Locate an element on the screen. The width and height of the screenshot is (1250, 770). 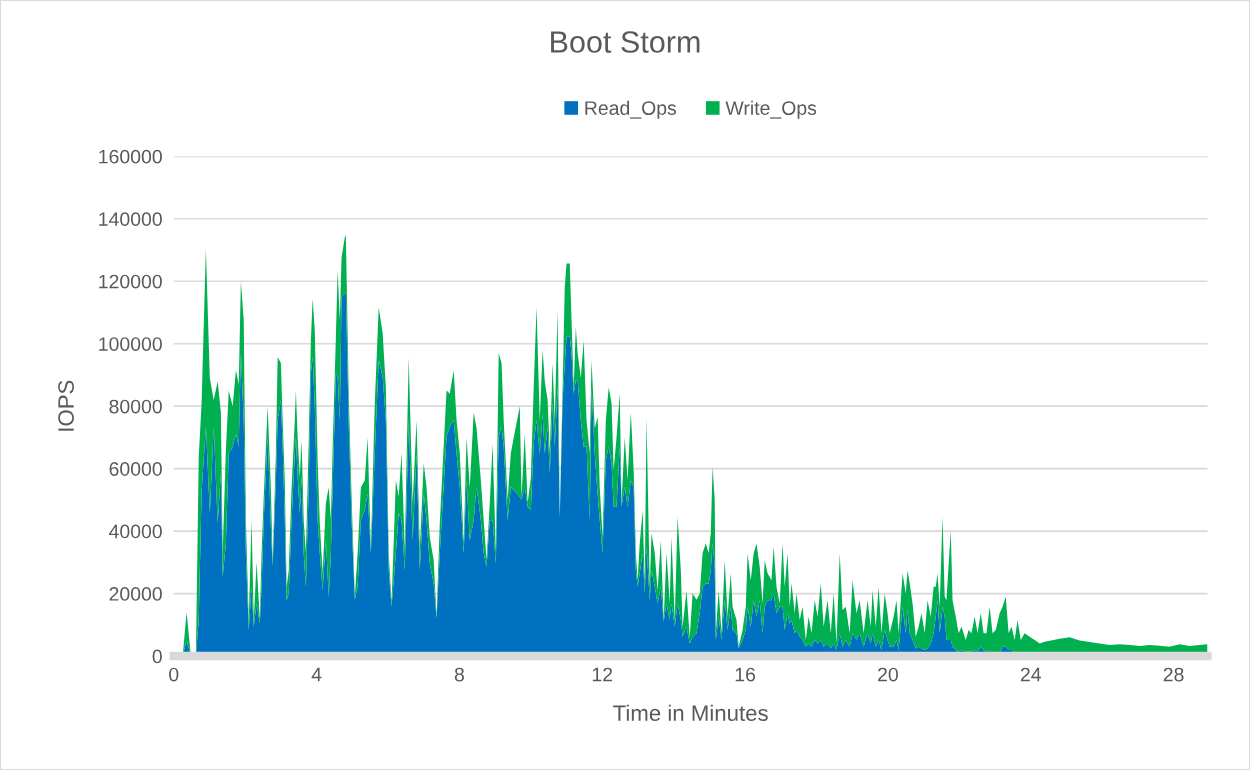
y-axis-title: IOPS is located at coordinates (66, 405).